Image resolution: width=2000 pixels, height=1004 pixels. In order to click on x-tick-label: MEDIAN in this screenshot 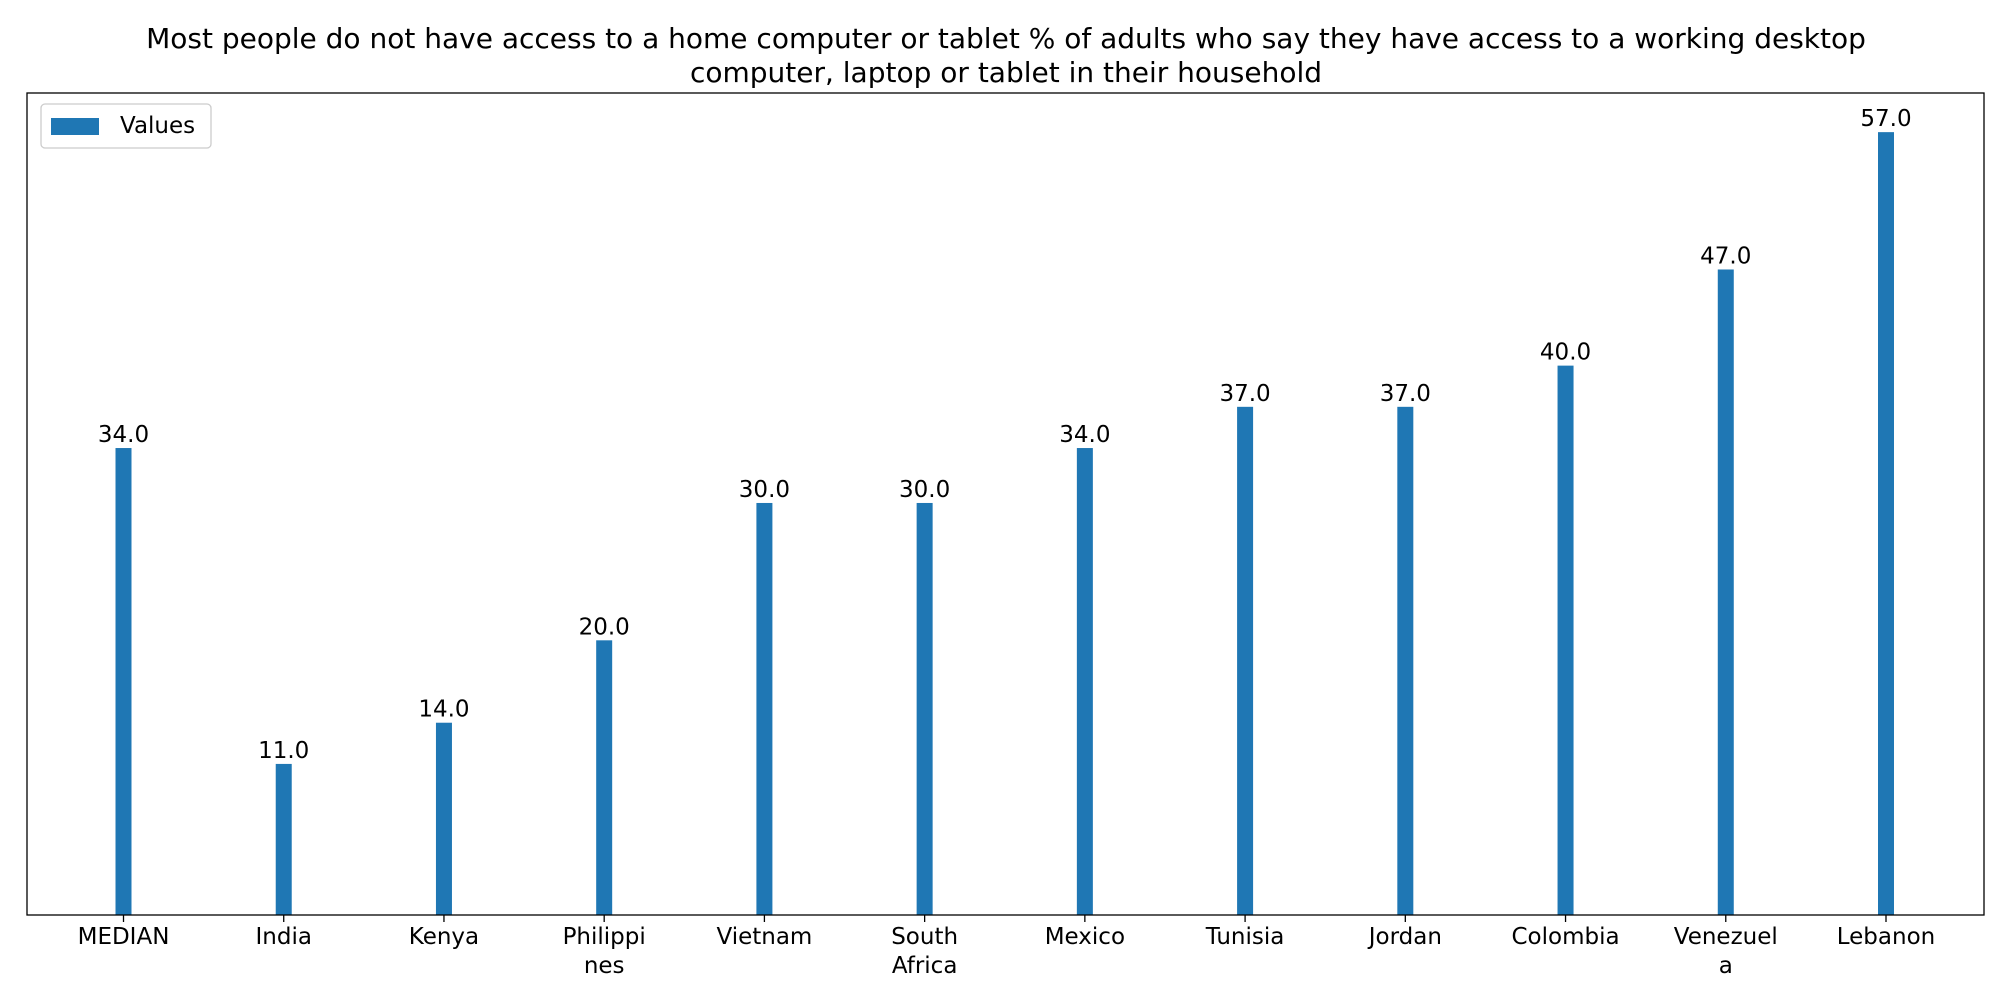, I will do `click(124, 937)`.